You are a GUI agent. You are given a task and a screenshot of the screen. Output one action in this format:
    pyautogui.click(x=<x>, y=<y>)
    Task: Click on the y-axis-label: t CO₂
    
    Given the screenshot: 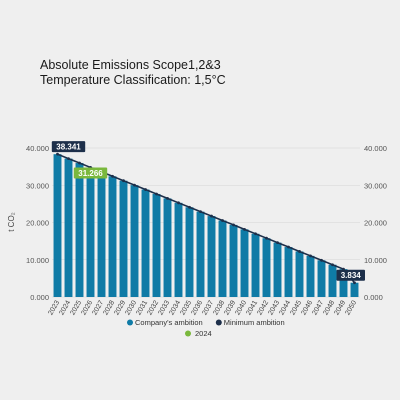 What is the action you would take?
    pyautogui.click(x=11, y=222)
    